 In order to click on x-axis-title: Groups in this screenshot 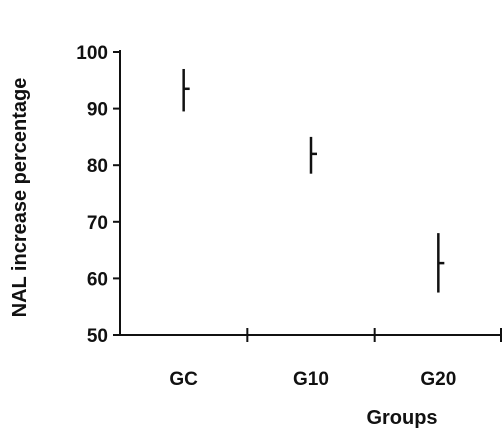, I will do `click(401, 418)`.